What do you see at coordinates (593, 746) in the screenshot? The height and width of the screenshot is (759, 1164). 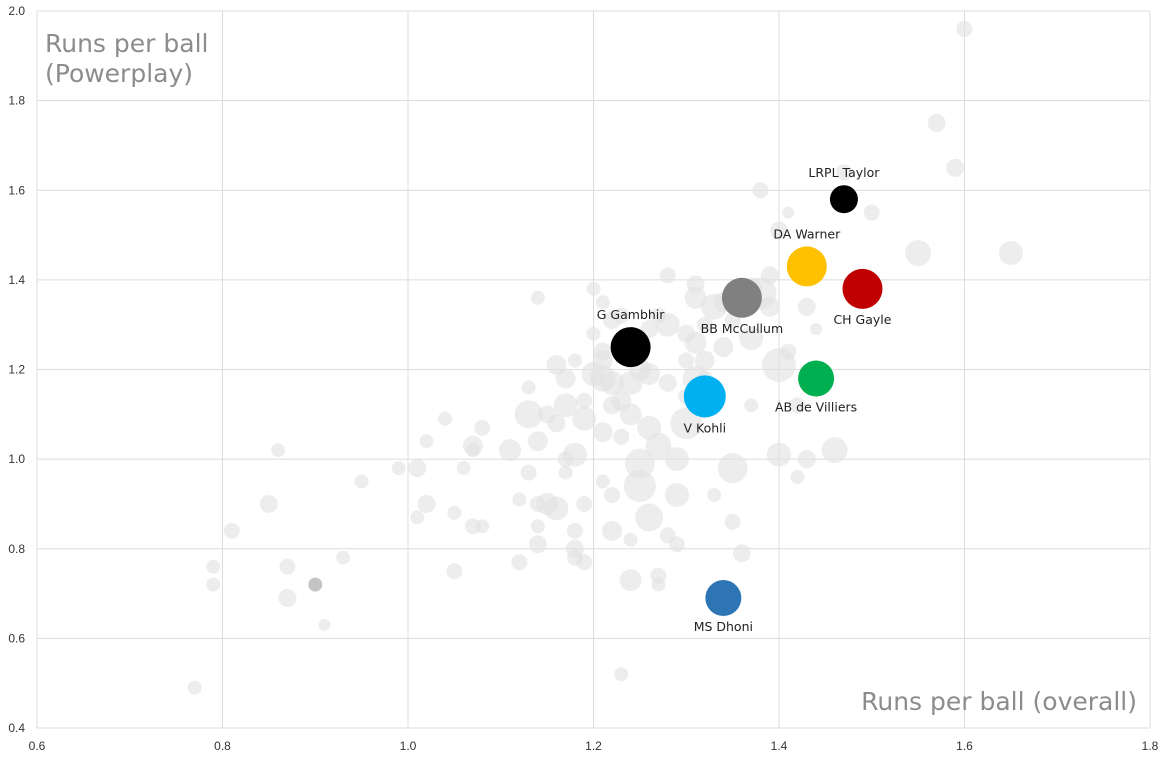 I see `x-tick-label: 1.2` at bounding box center [593, 746].